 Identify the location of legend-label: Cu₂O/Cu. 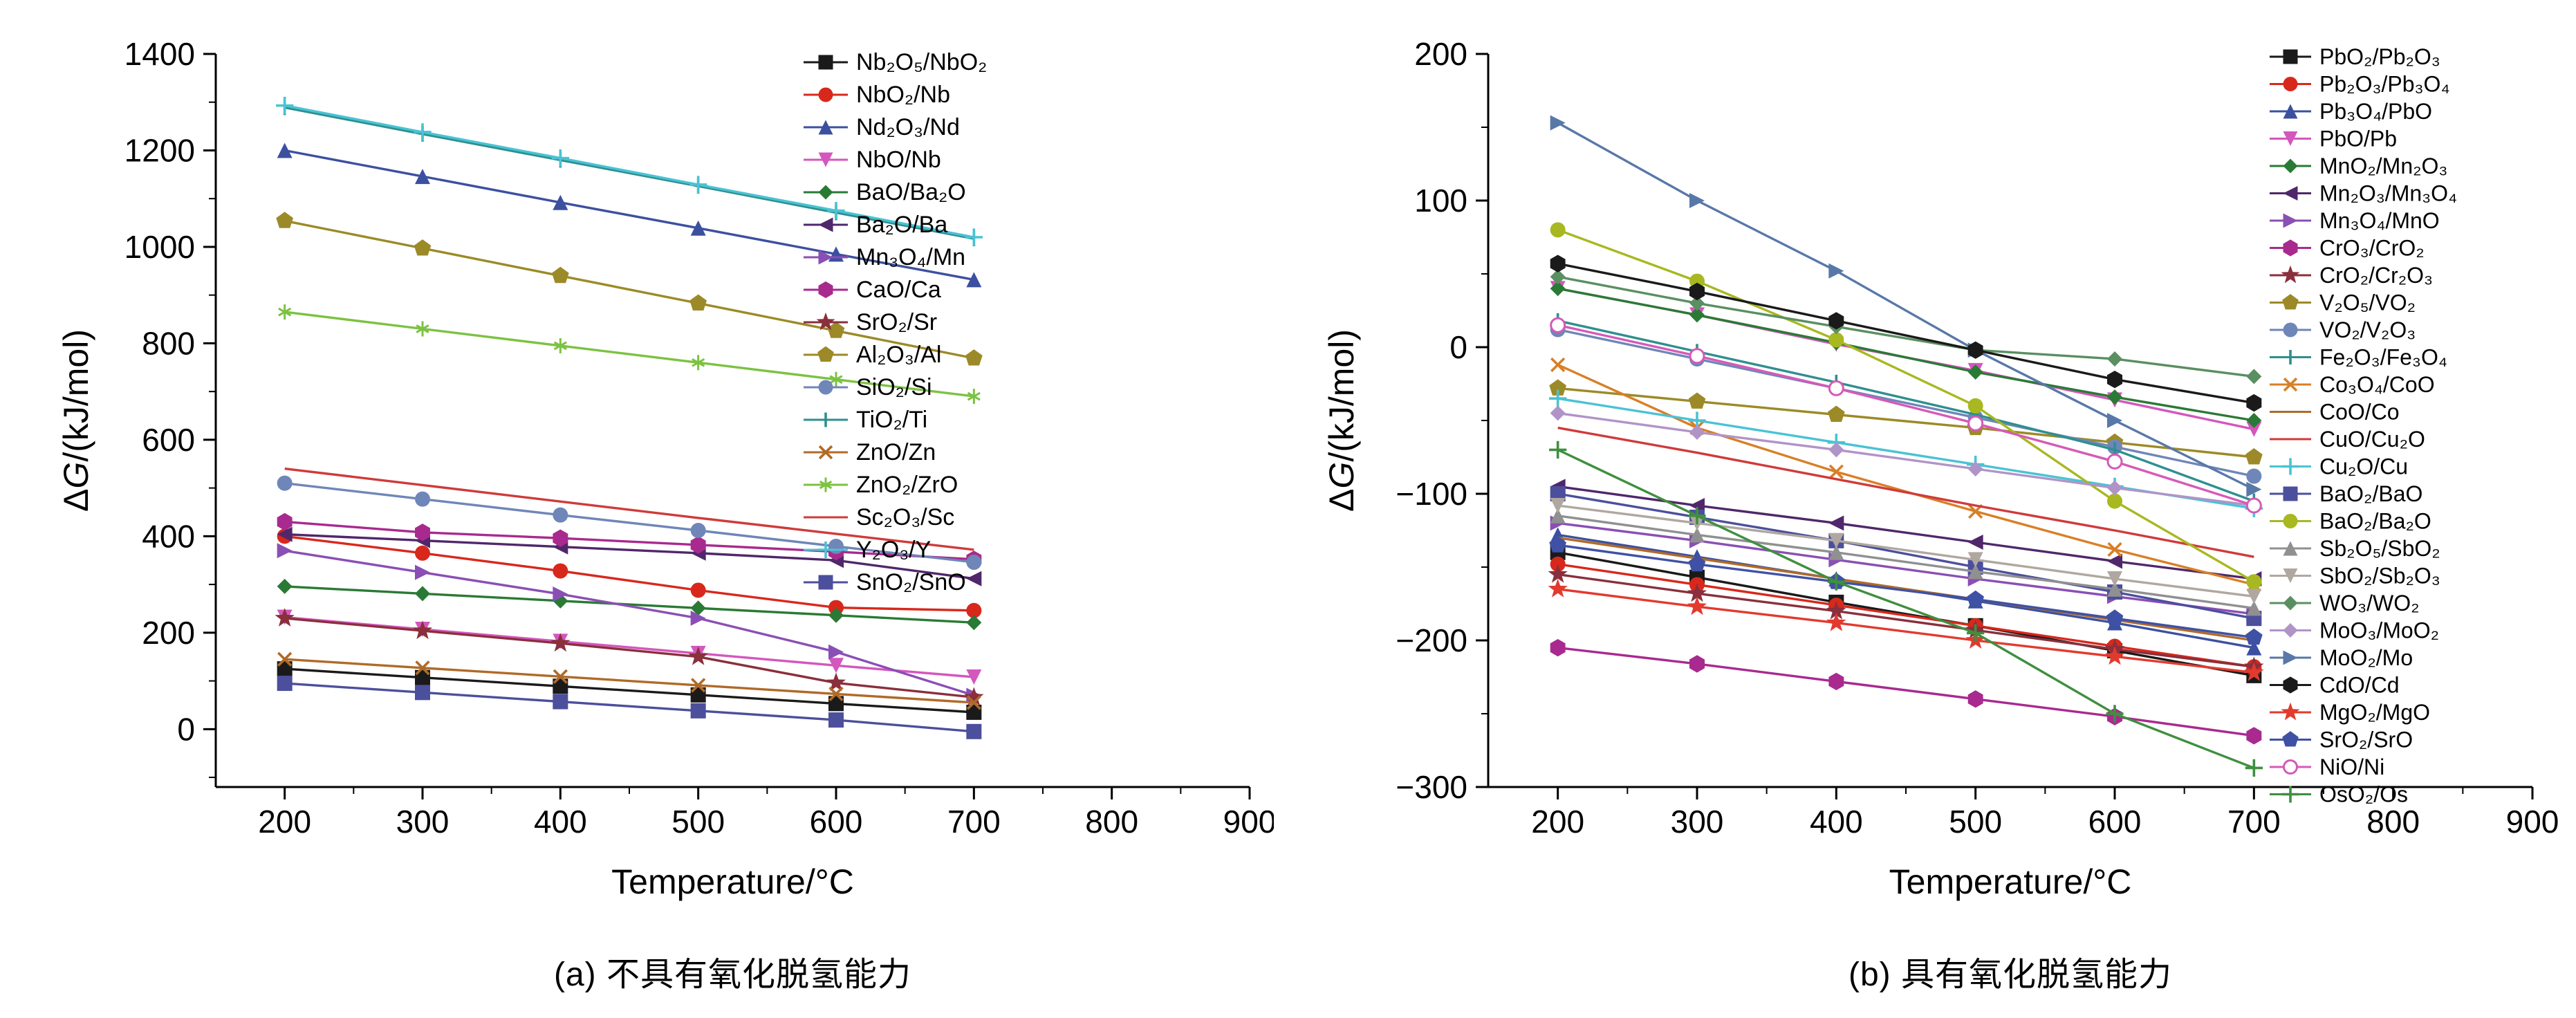
(2364, 466).